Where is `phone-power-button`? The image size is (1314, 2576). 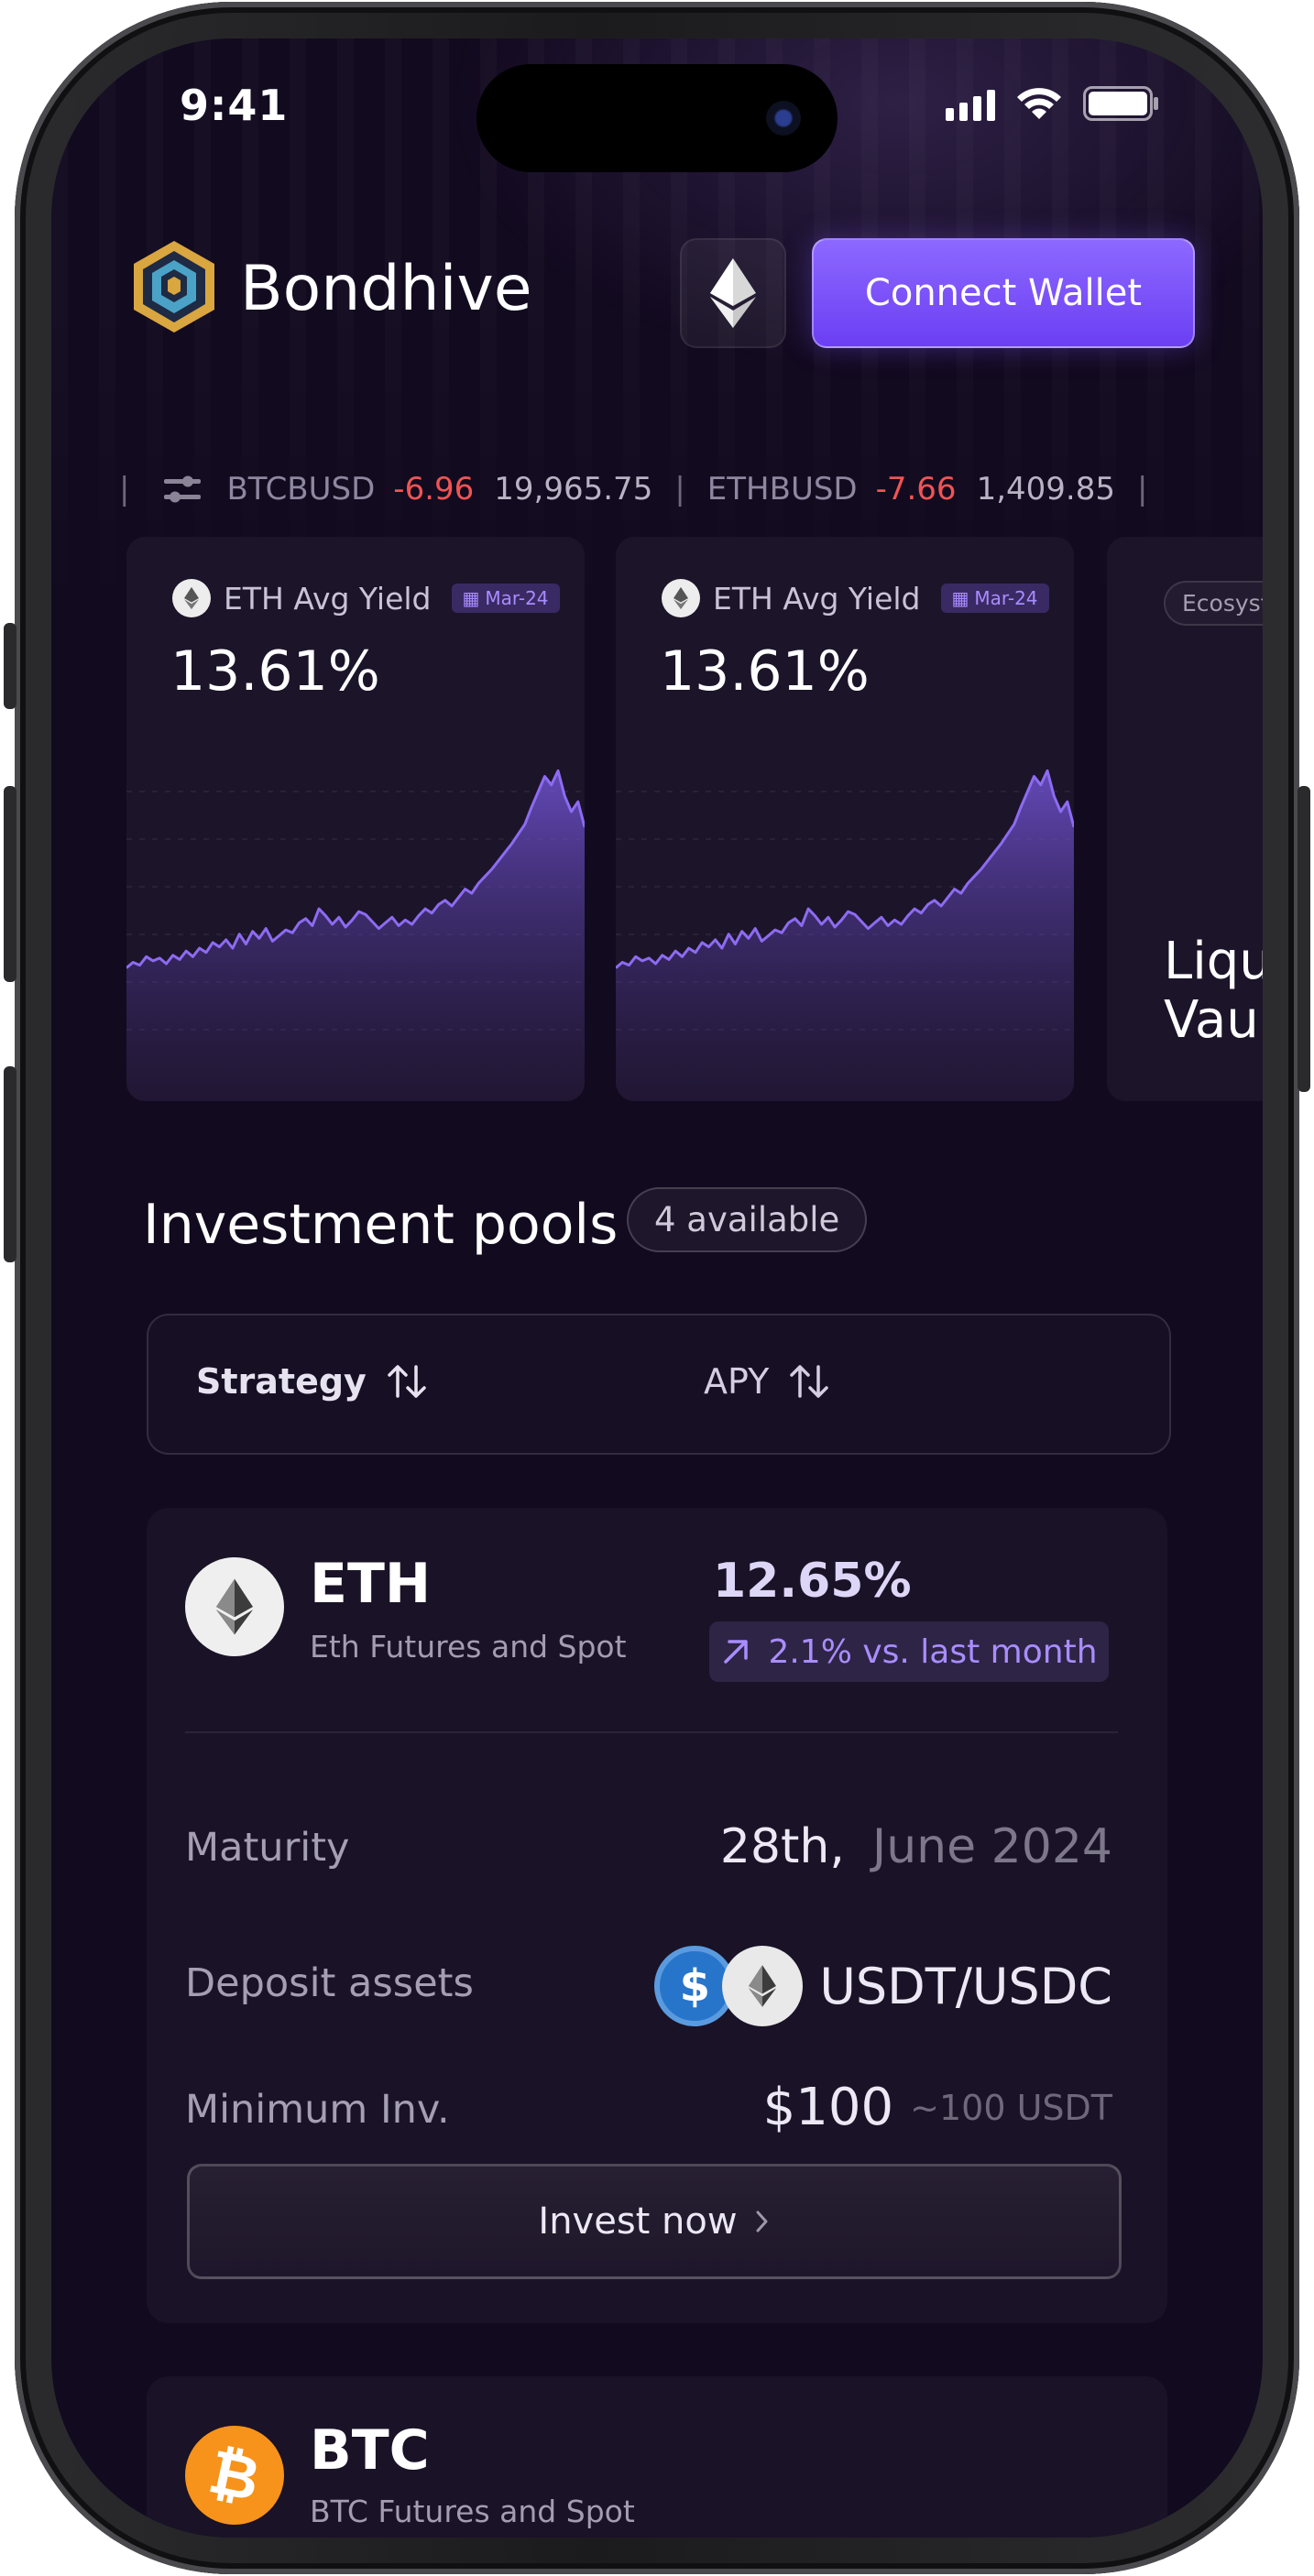 phone-power-button is located at coordinates (1304, 939).